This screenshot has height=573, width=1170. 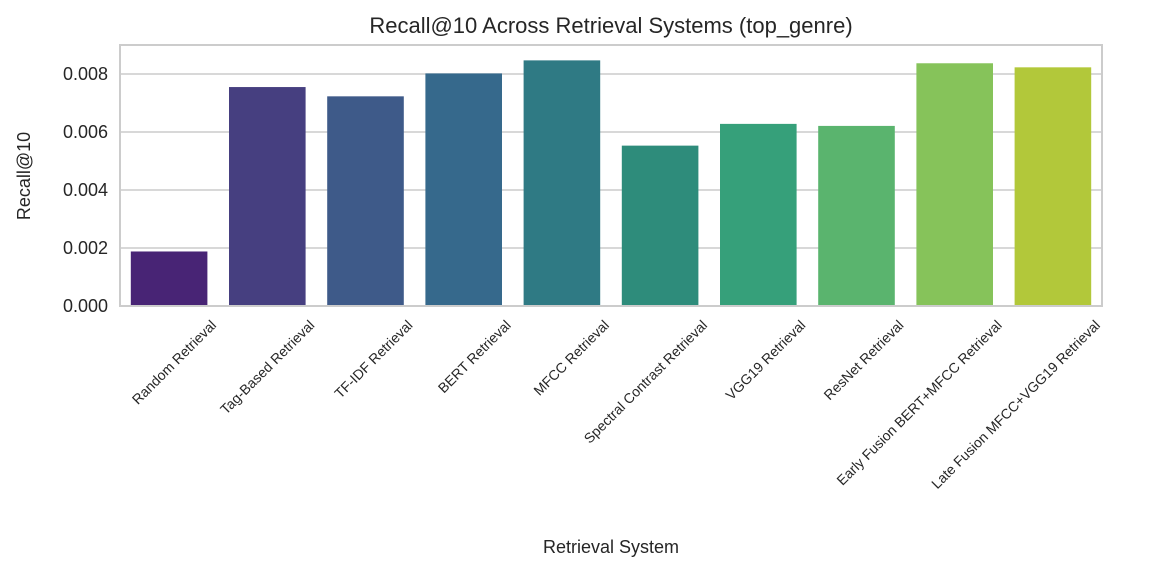 What do you see at coordinates (373, 359) in the screenshot?
I see `x-tick-label: TF-IDF Retrieval` at bounding box center [373, 359].